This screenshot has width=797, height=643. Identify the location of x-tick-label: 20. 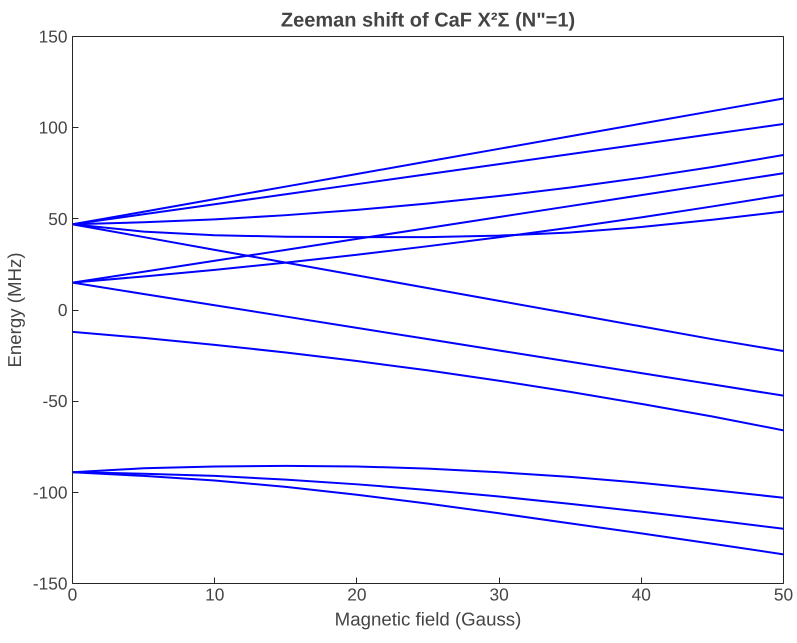
(357, 594).